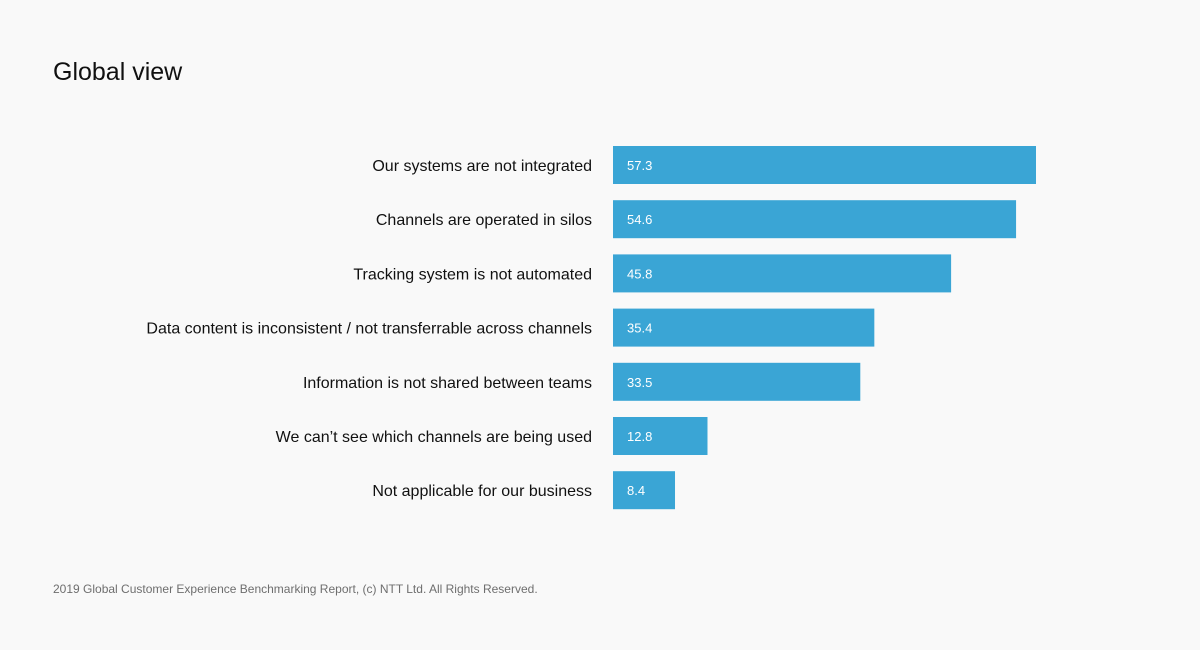  What do you see at coordinates (639, 436) in the screenshot?
I see `value-label-6: 12.8` at bounding box center [639, 436].